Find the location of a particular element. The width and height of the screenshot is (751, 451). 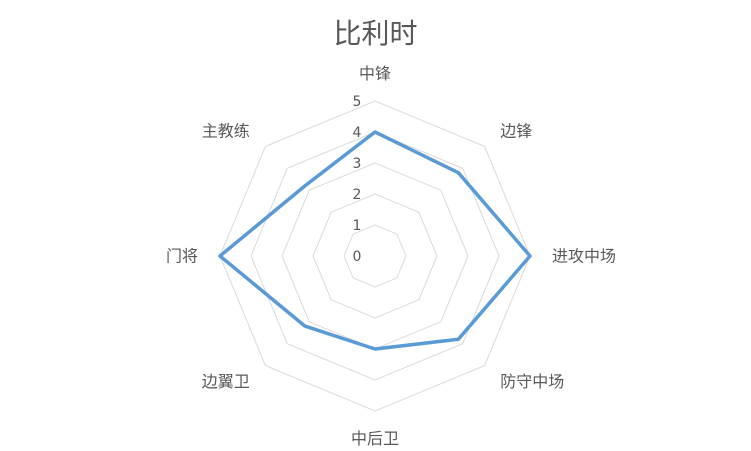

grid-ring is located at coordinates (375, 256).